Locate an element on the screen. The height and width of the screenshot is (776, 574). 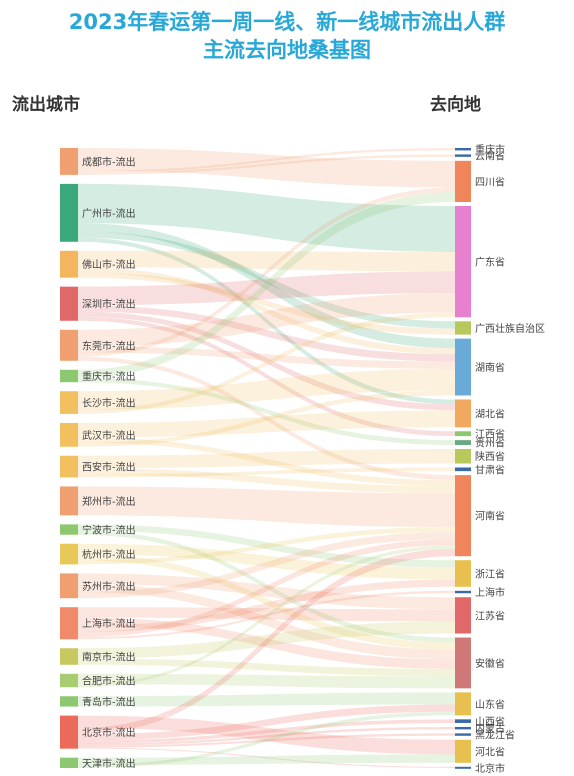
source-node-label: 武汉市-流出 is located at coordinates (109, 435).